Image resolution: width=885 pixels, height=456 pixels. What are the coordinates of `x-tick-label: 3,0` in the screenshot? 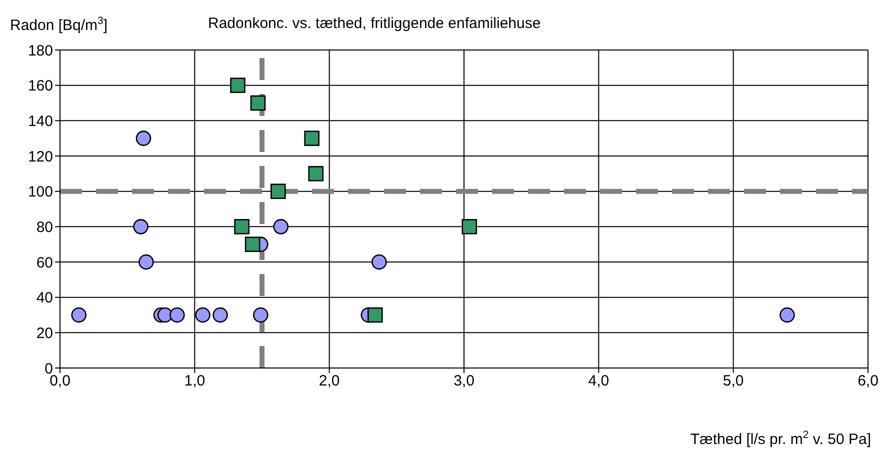 It's located at (464, 381).